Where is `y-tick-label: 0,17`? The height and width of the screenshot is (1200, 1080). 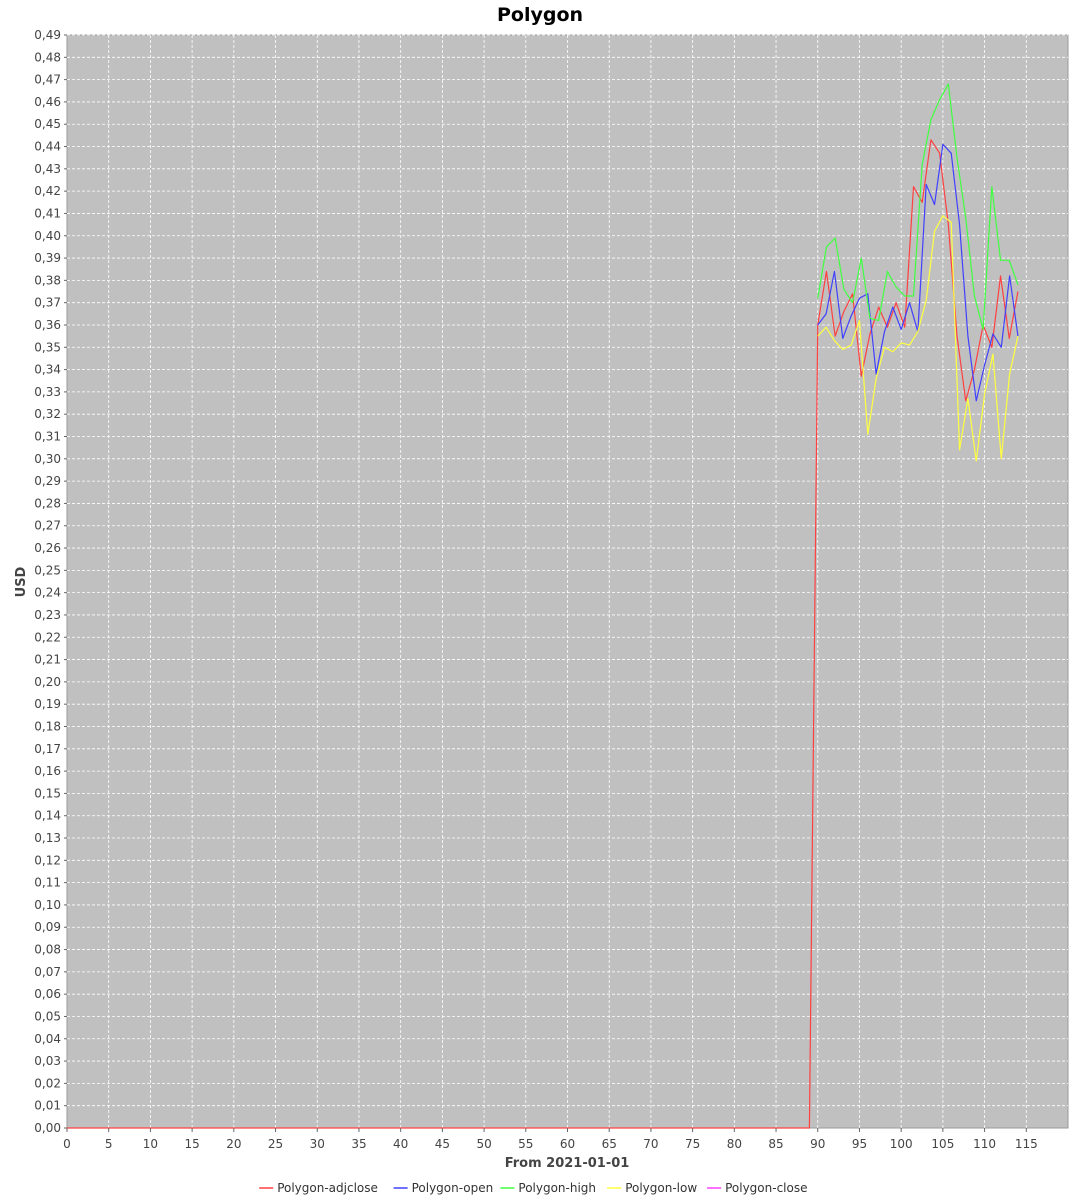
y-tick-label: 0,17 is located at coordinates (47, 749).